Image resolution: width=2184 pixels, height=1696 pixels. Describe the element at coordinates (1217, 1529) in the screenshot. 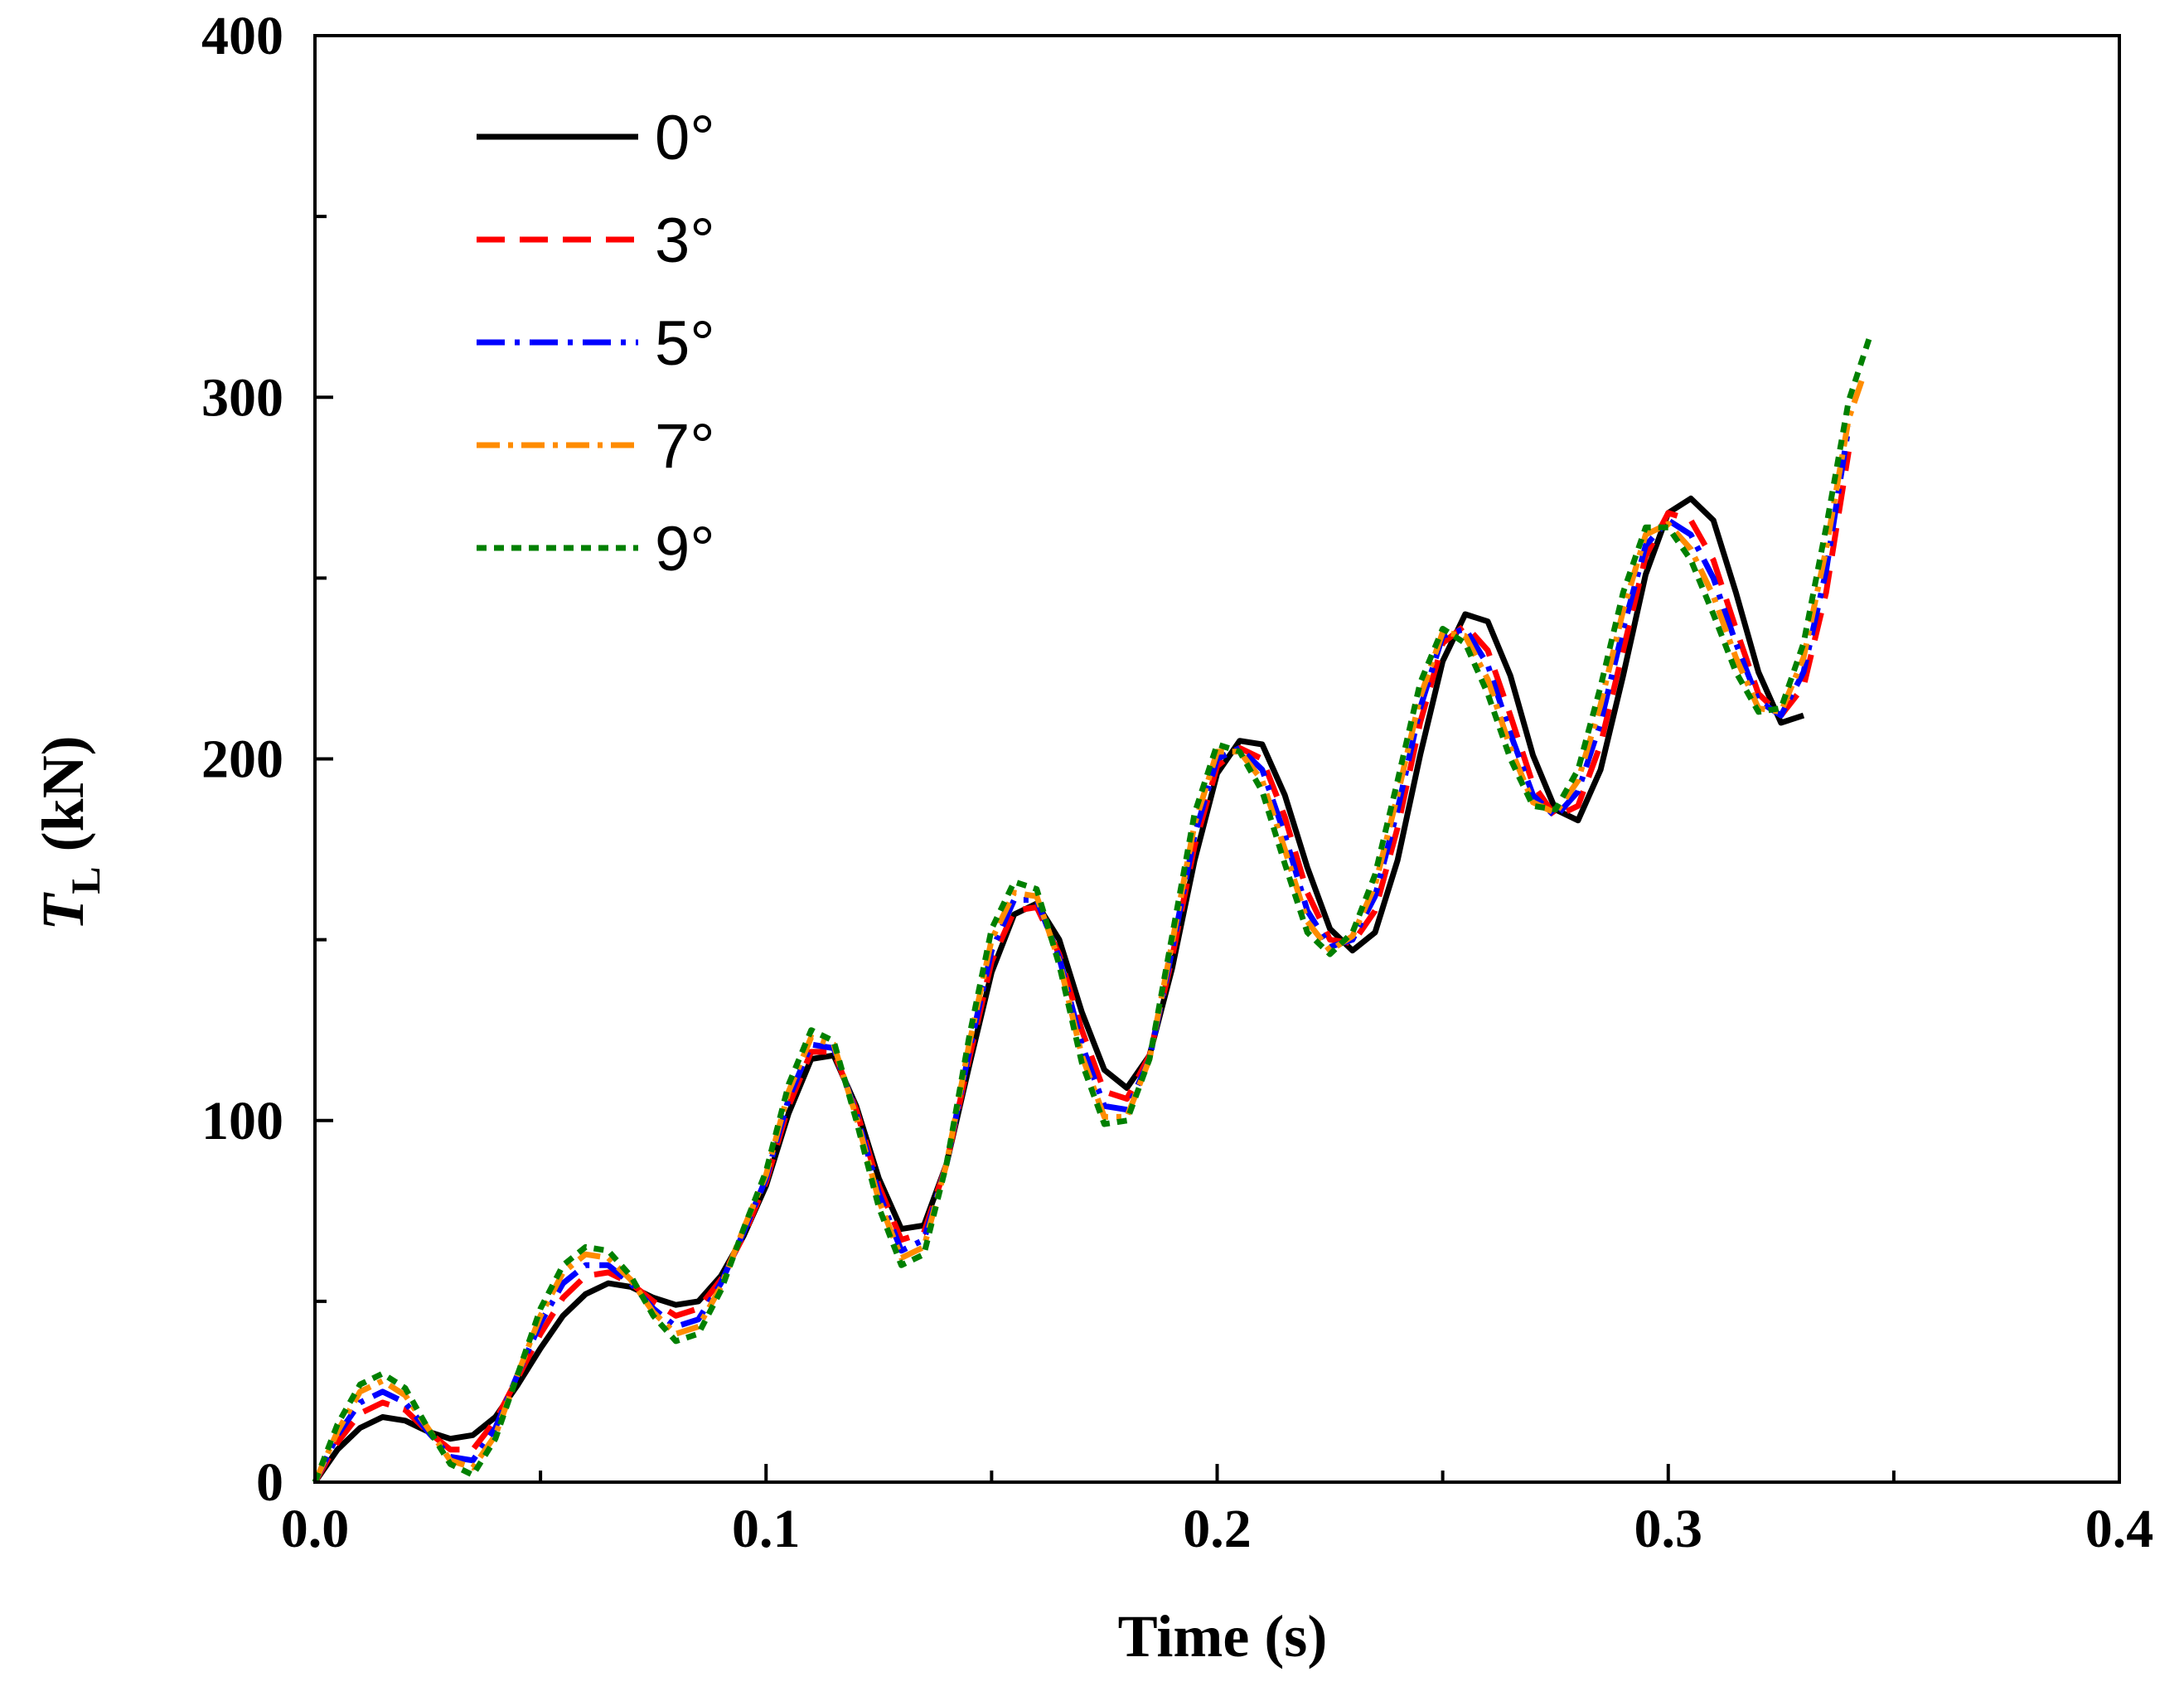

I see `x-tick-label: 0.2` at that location.